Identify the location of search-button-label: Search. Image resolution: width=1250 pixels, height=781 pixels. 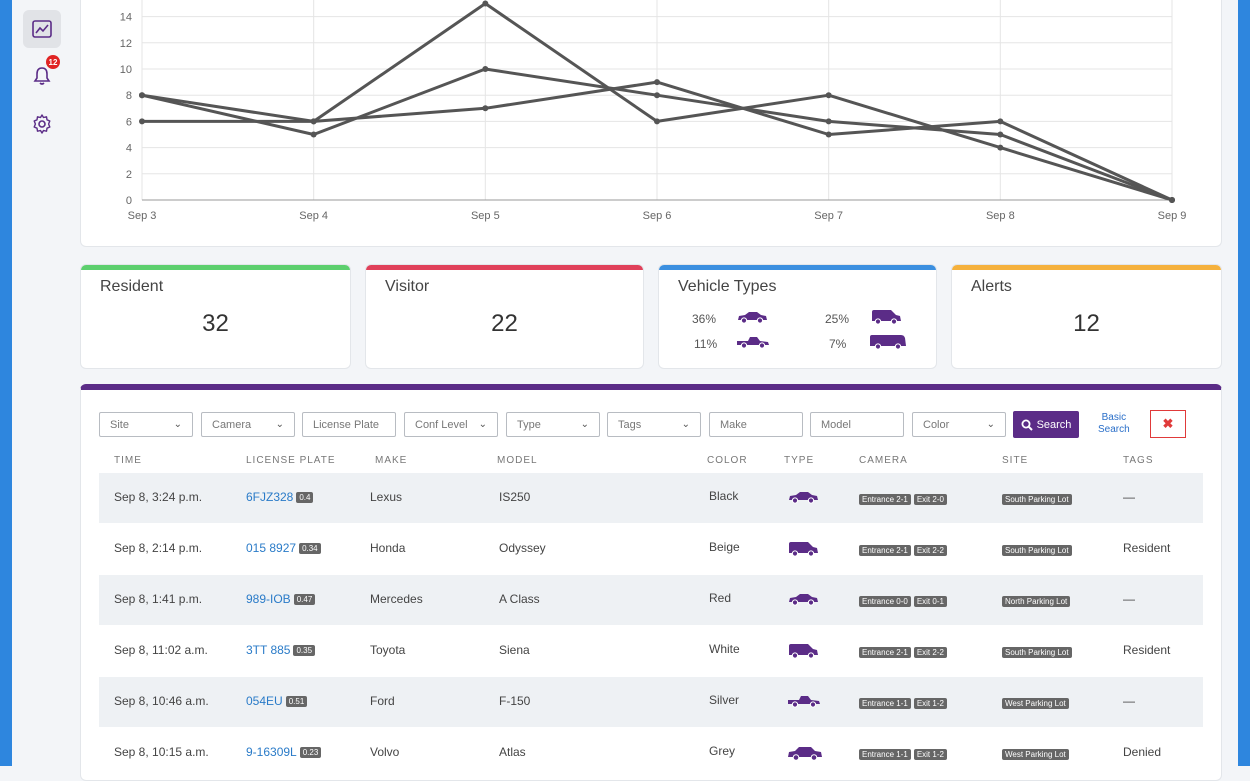
(1054, 424).